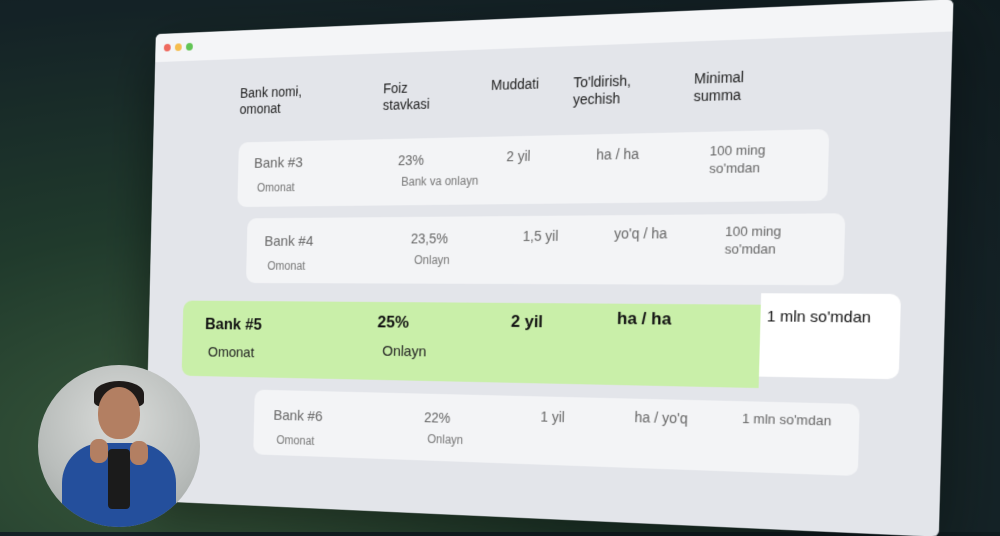 The height and width of the screenshot is (536, 1000). I want to click on row-channel: Bank va onlayn, so click(439, 182).